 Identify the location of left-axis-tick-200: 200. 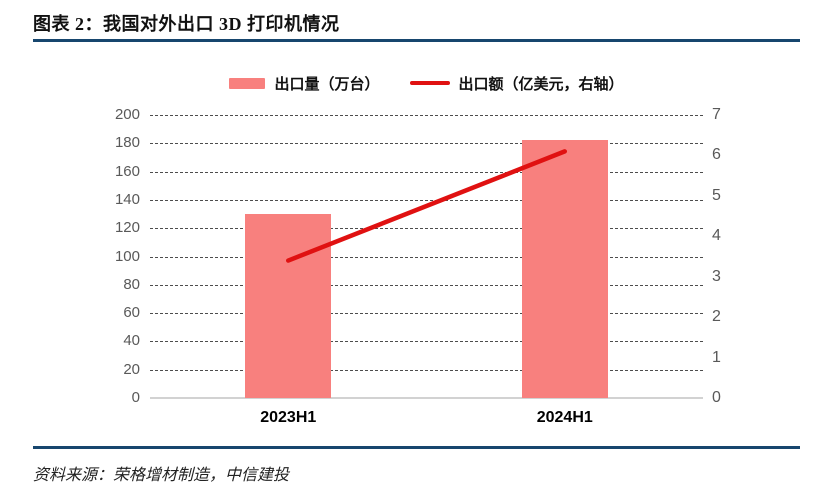
(127, 114).